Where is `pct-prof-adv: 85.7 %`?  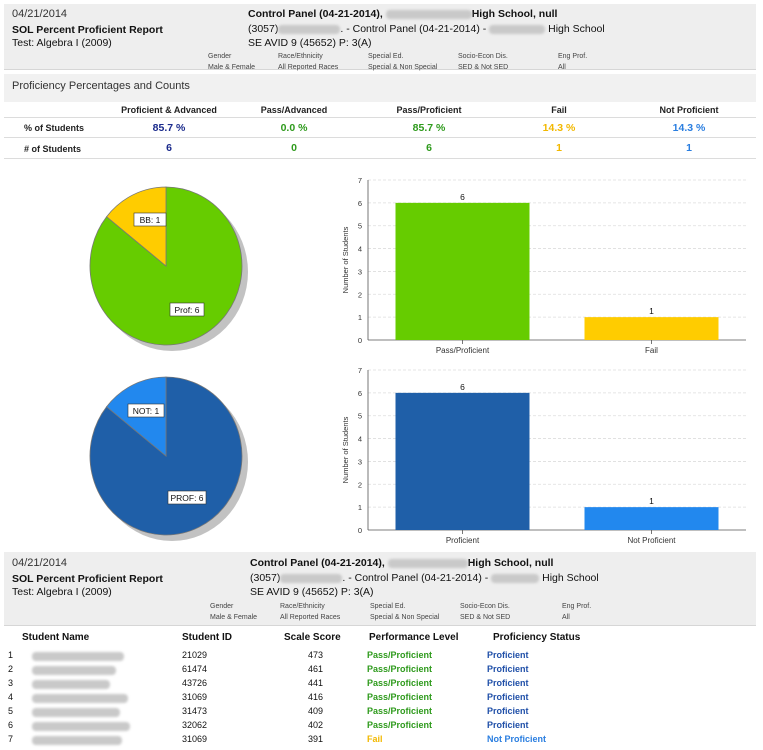 pct-prof-adv: 85.7 % is located at coordinates (169, 128).